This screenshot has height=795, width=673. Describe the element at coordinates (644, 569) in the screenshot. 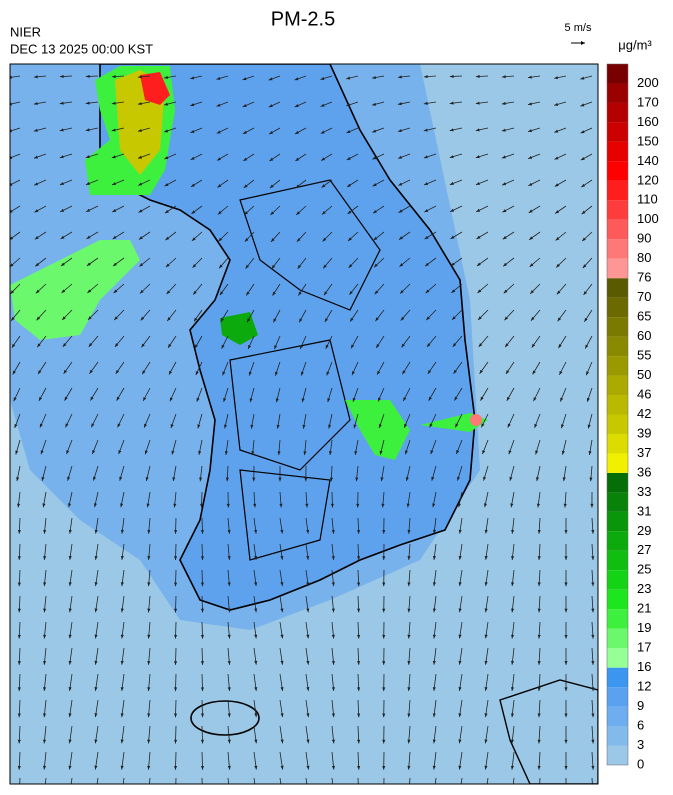

I see `colorbar-label: 25` at that location.